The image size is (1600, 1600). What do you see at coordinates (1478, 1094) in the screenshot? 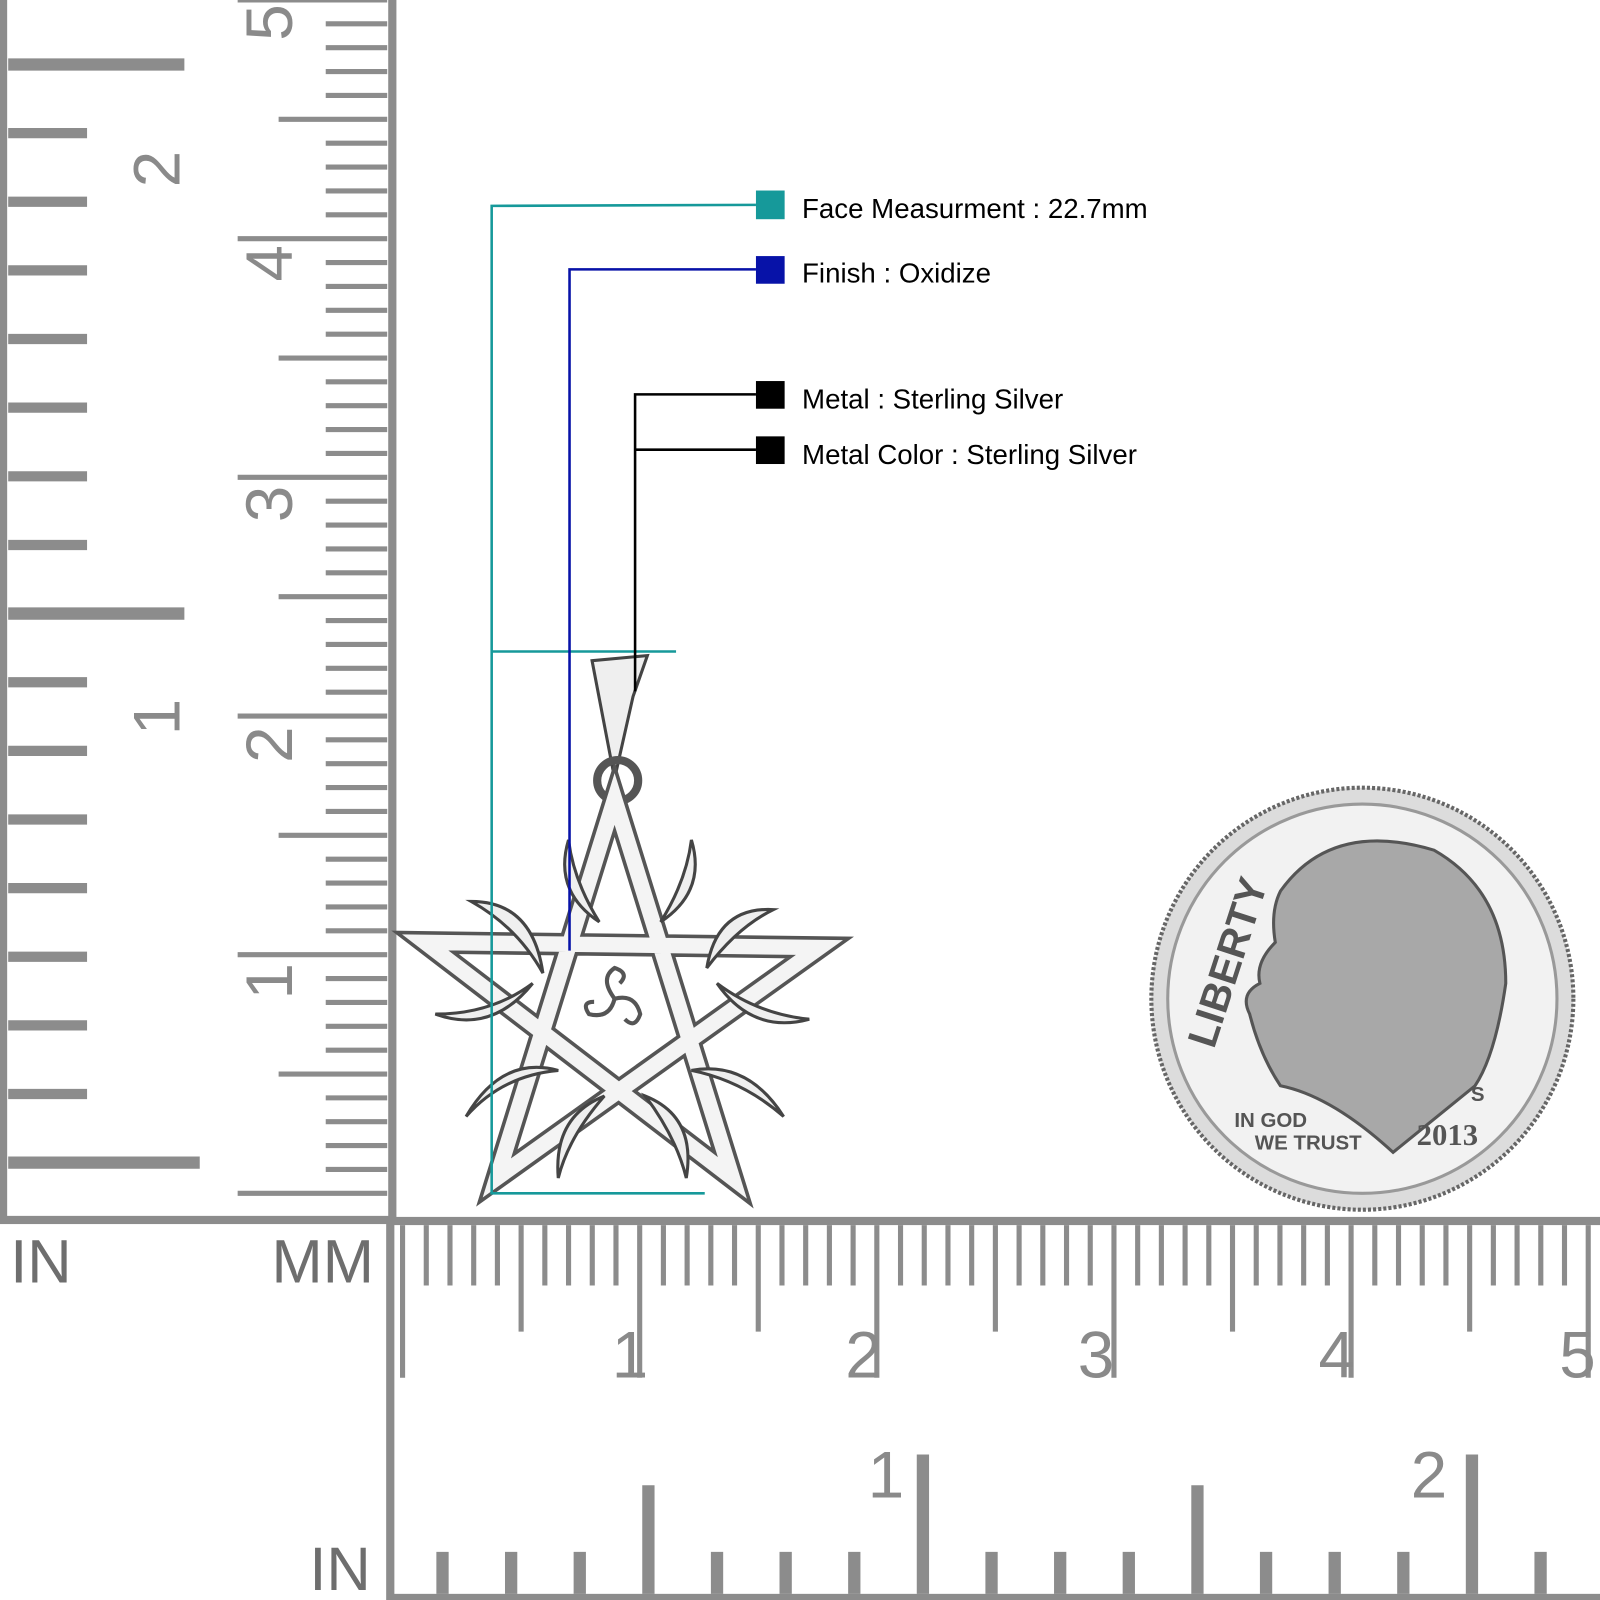
I see `coin-mint-mark: S` at bounding box center [1478, 1094].